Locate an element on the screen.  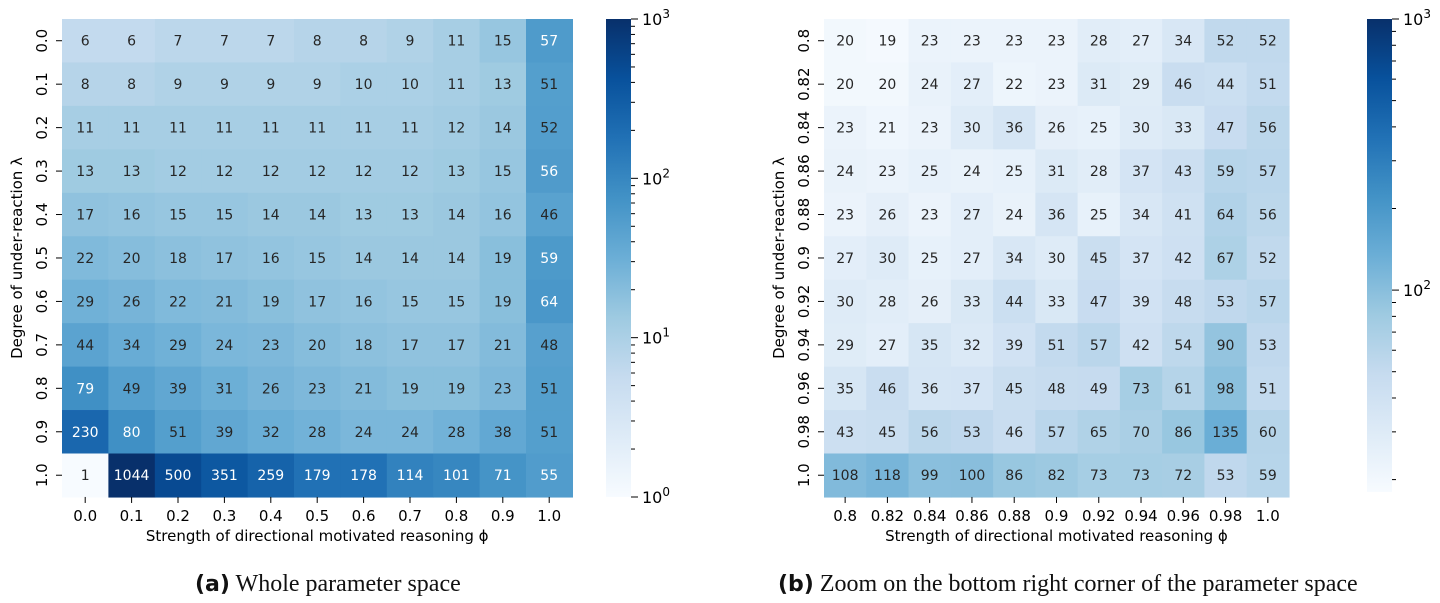
cell-value-label: 18 is located at coordinates (178, 259).